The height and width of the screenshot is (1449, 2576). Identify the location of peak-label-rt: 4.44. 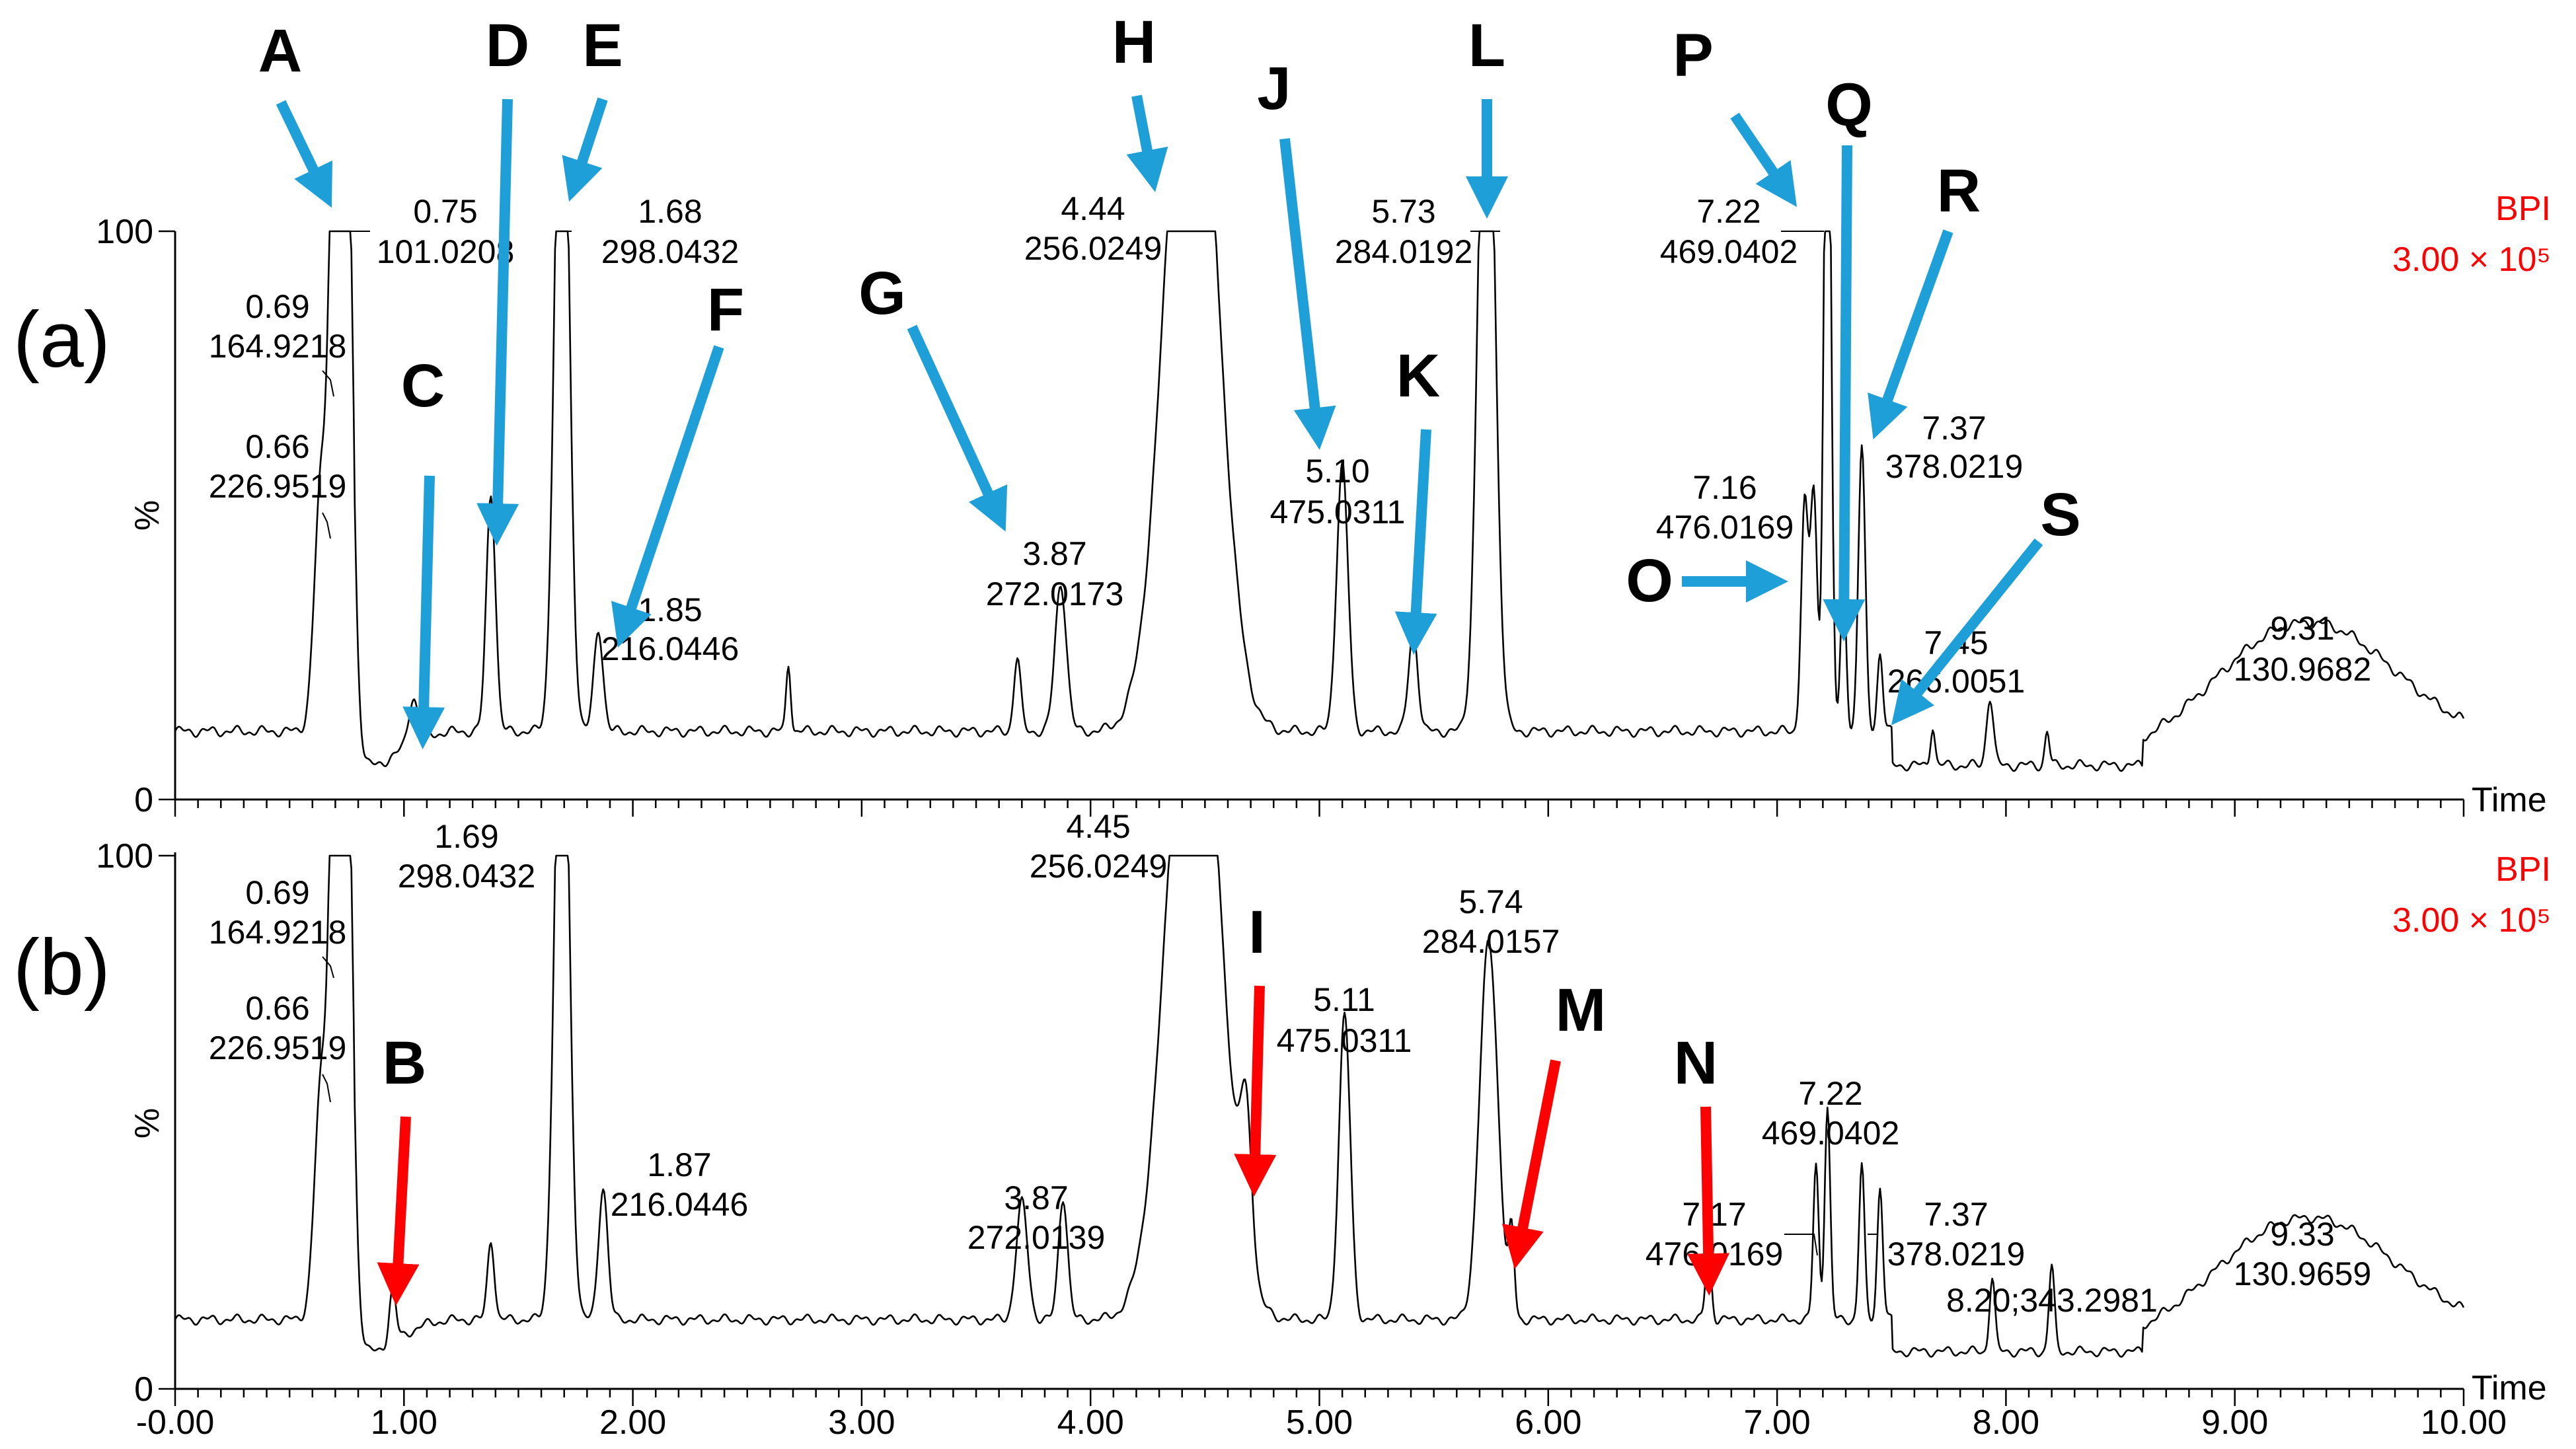
(1093, 208).